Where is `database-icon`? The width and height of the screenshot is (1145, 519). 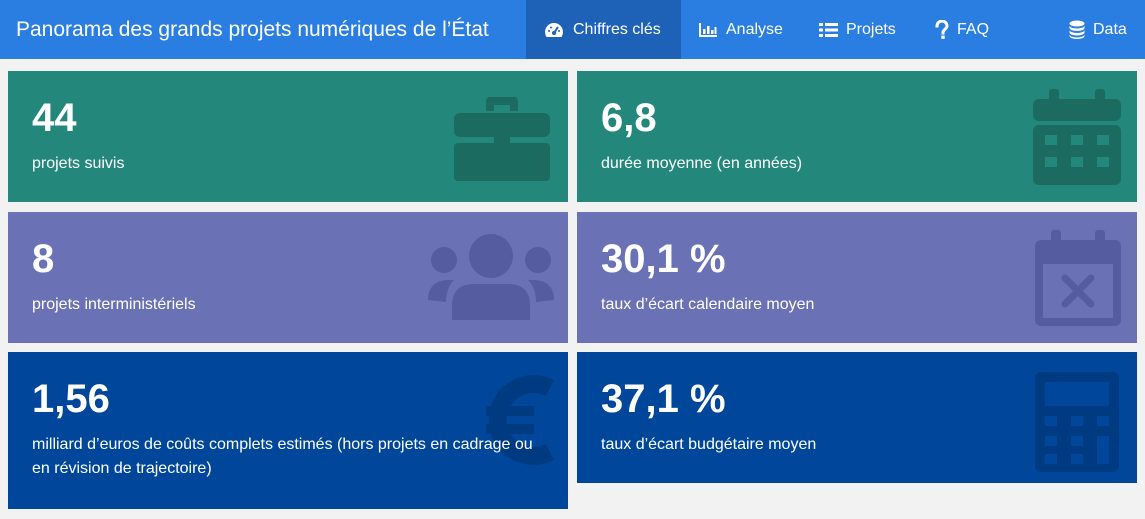 database-icon is located at coordinates (1077, 29).